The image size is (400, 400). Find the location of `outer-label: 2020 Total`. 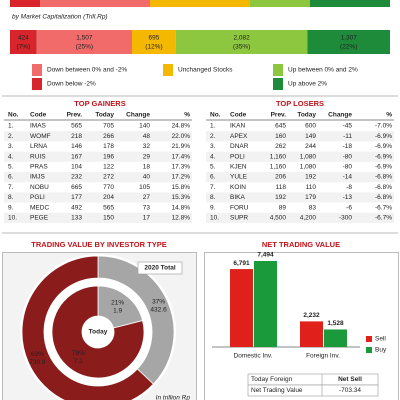

outer-label: 2020 Total is located at coordinates (160, 268).